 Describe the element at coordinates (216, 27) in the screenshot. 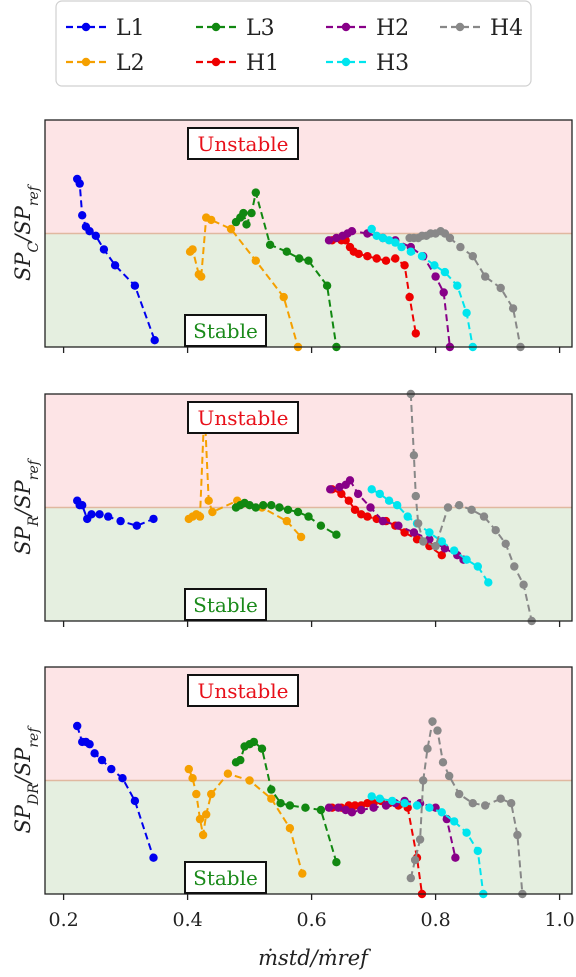

I see `legend-marker-l3` at that location.